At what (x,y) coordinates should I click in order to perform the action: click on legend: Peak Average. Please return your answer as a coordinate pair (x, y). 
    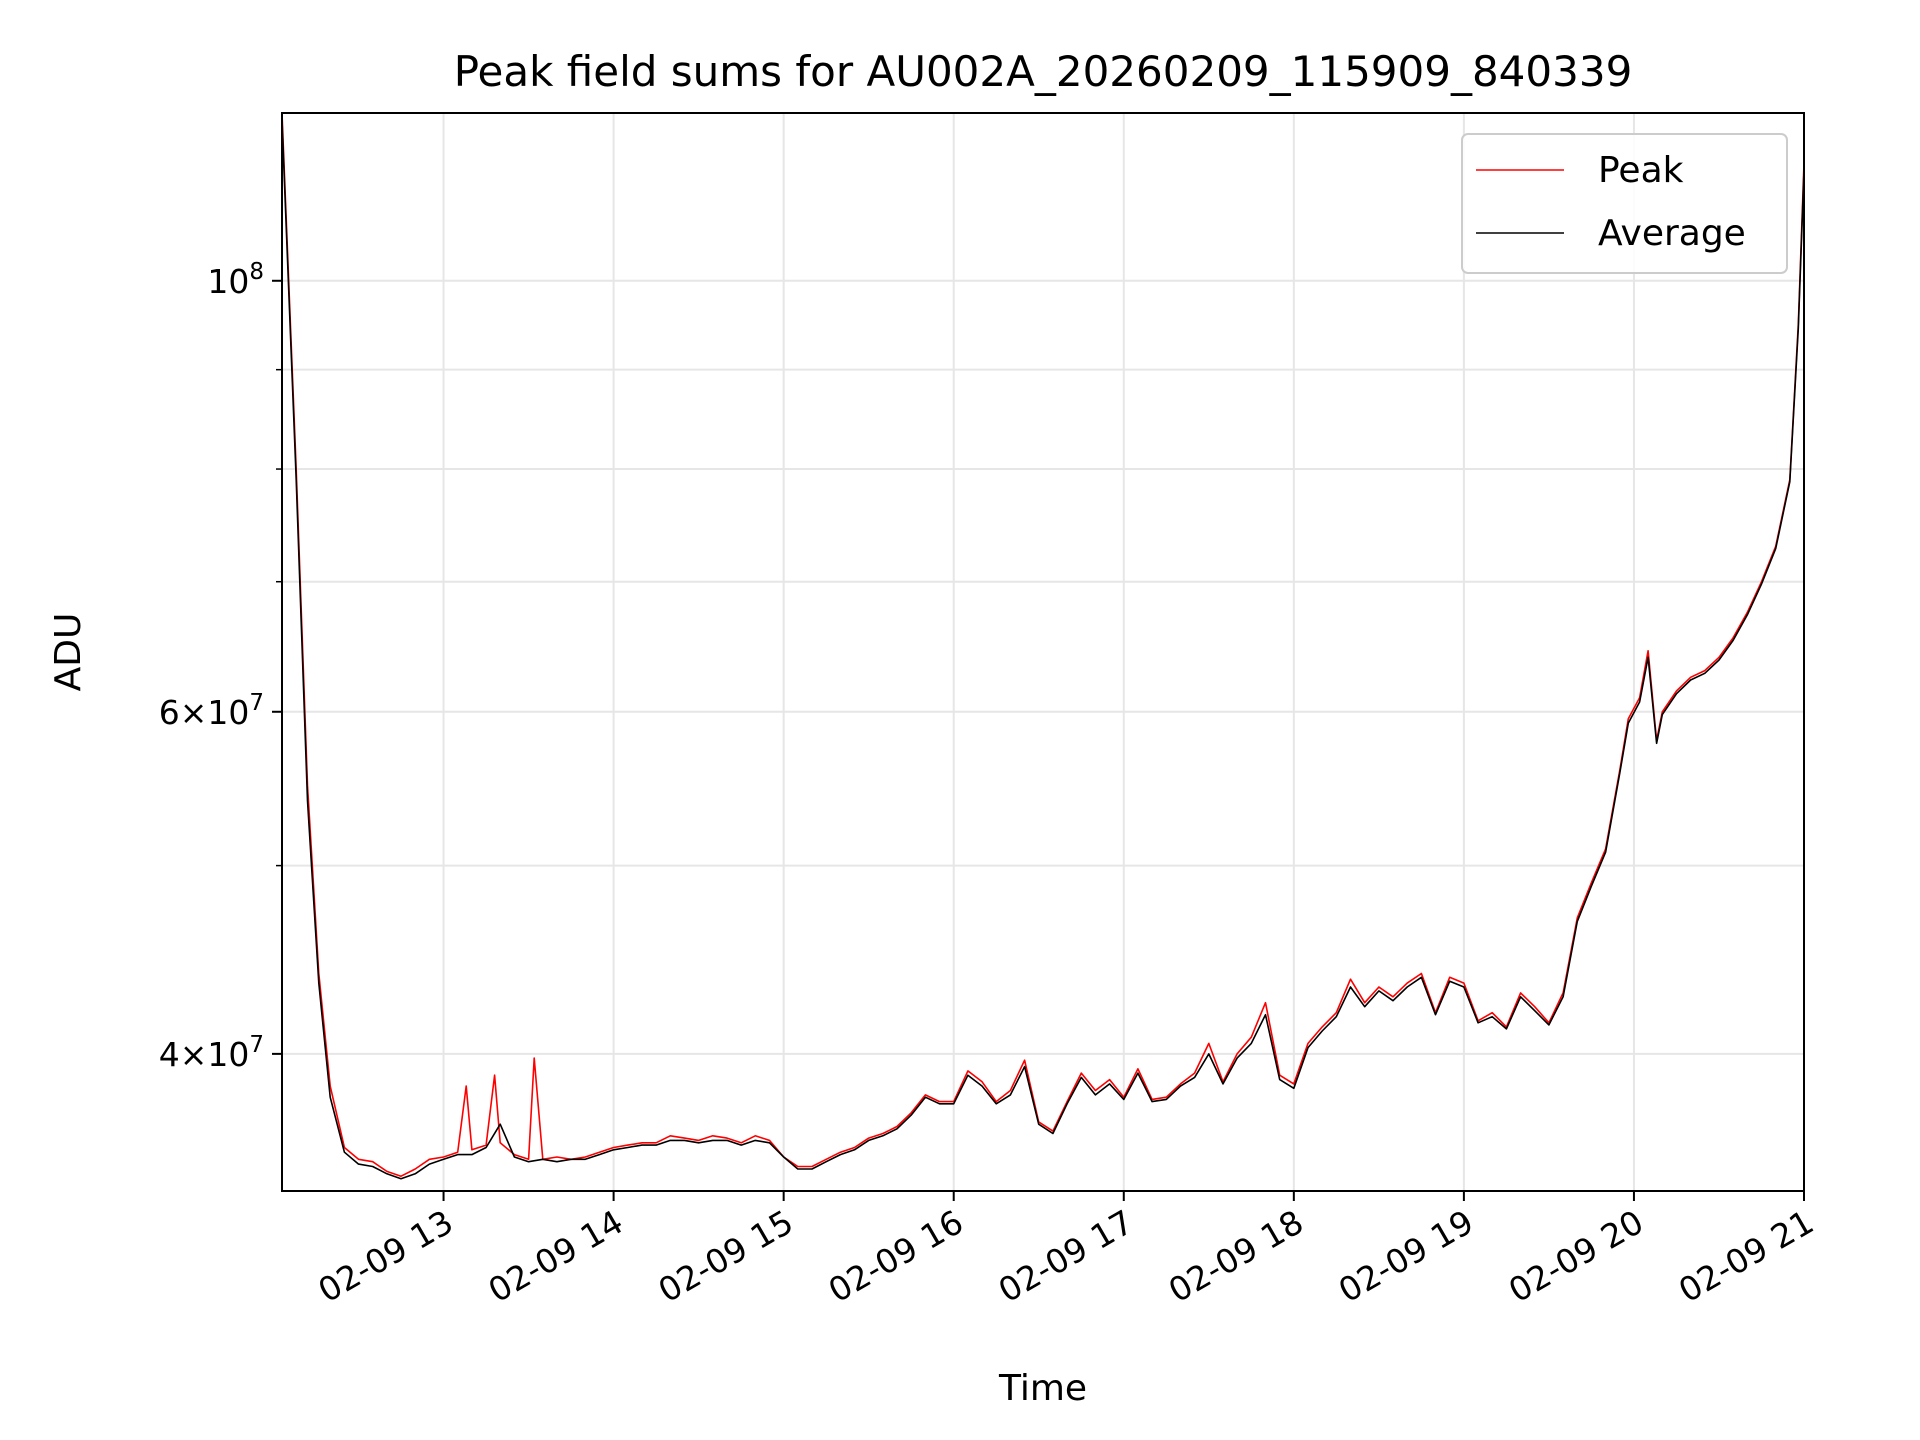
    Looking at the image, I should click on (1624, 203).